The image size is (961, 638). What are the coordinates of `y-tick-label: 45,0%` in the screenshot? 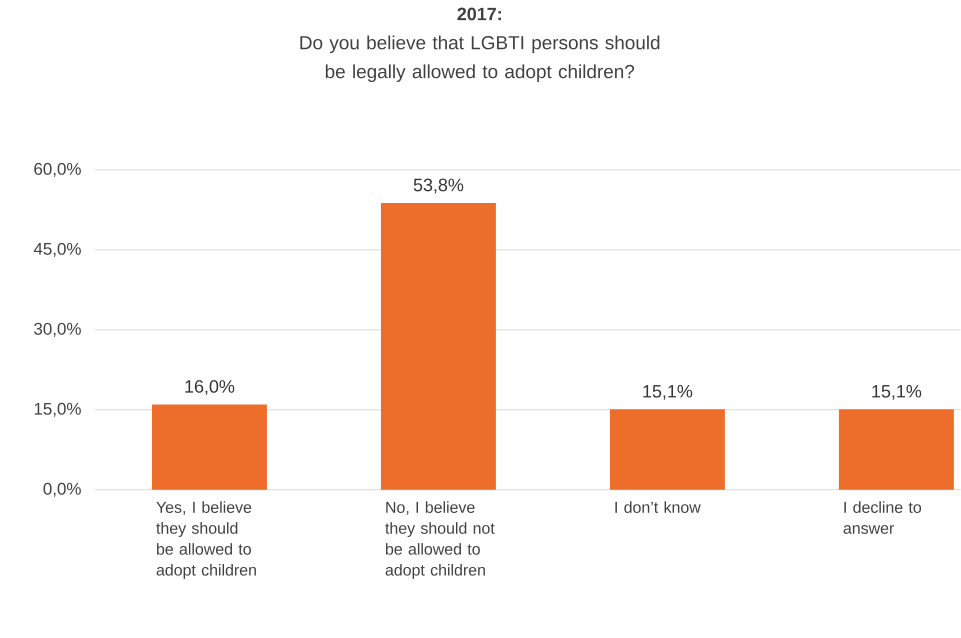 It's located at (57, 250).